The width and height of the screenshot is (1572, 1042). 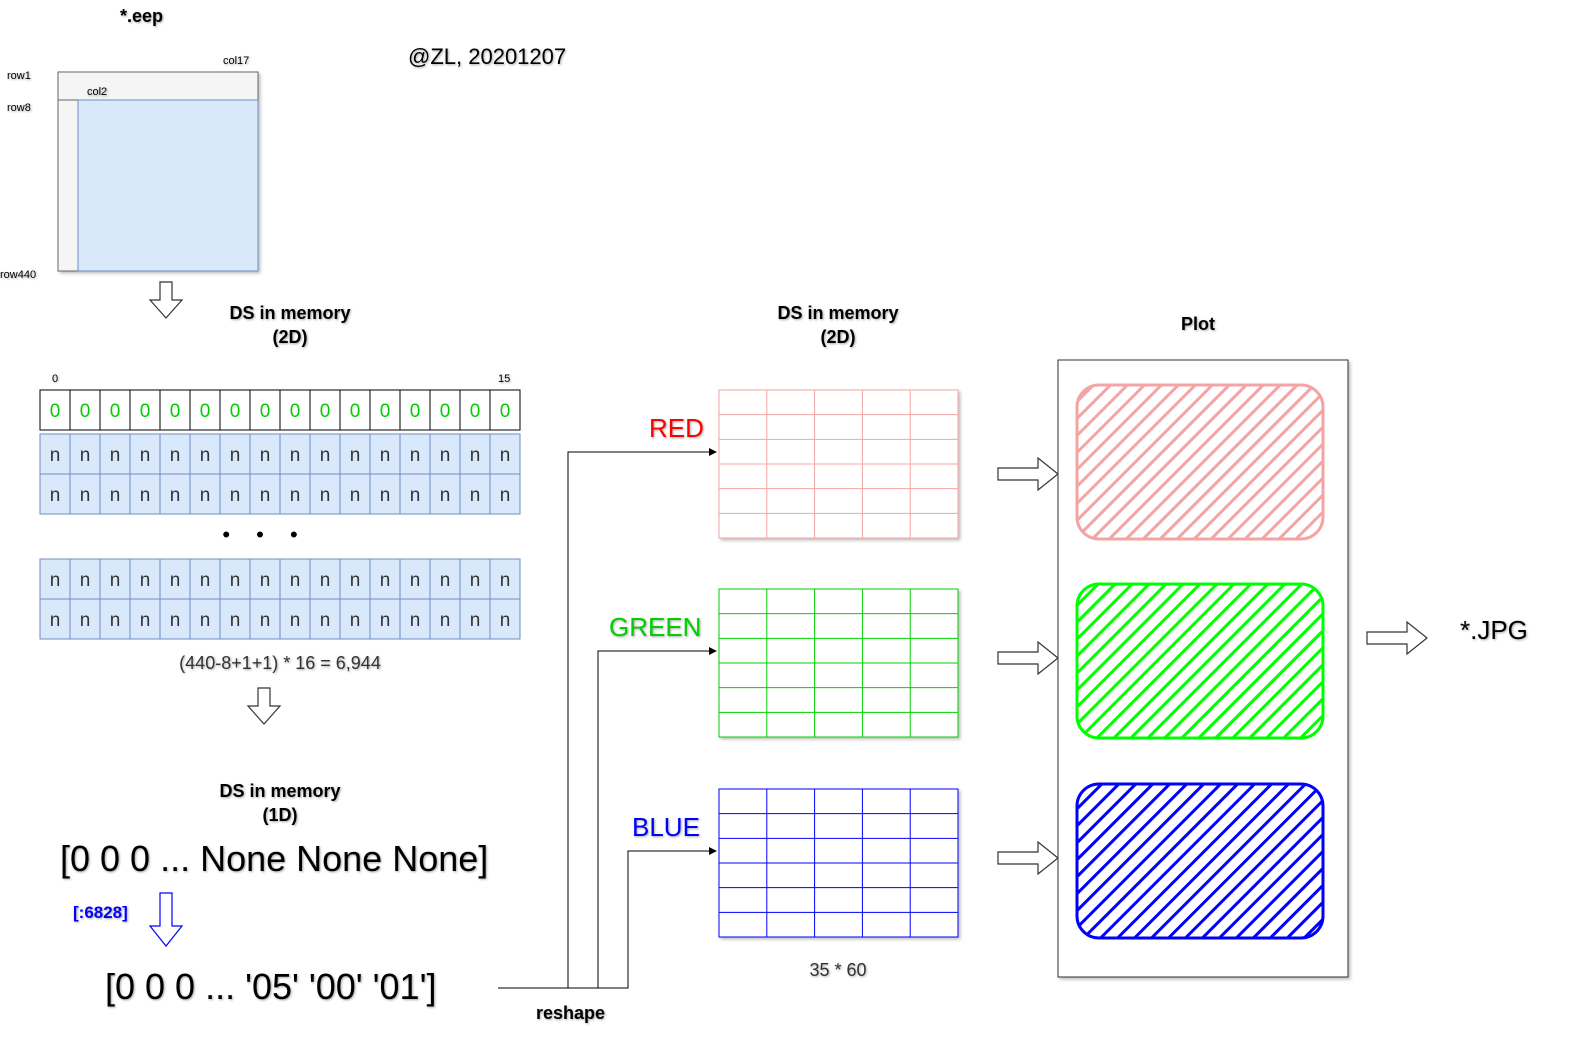 What do you see at coordinates (100, 912) in the screenshot?
I see `ds1d-slice-label: [:6828]` at bounding box center [100, 912].